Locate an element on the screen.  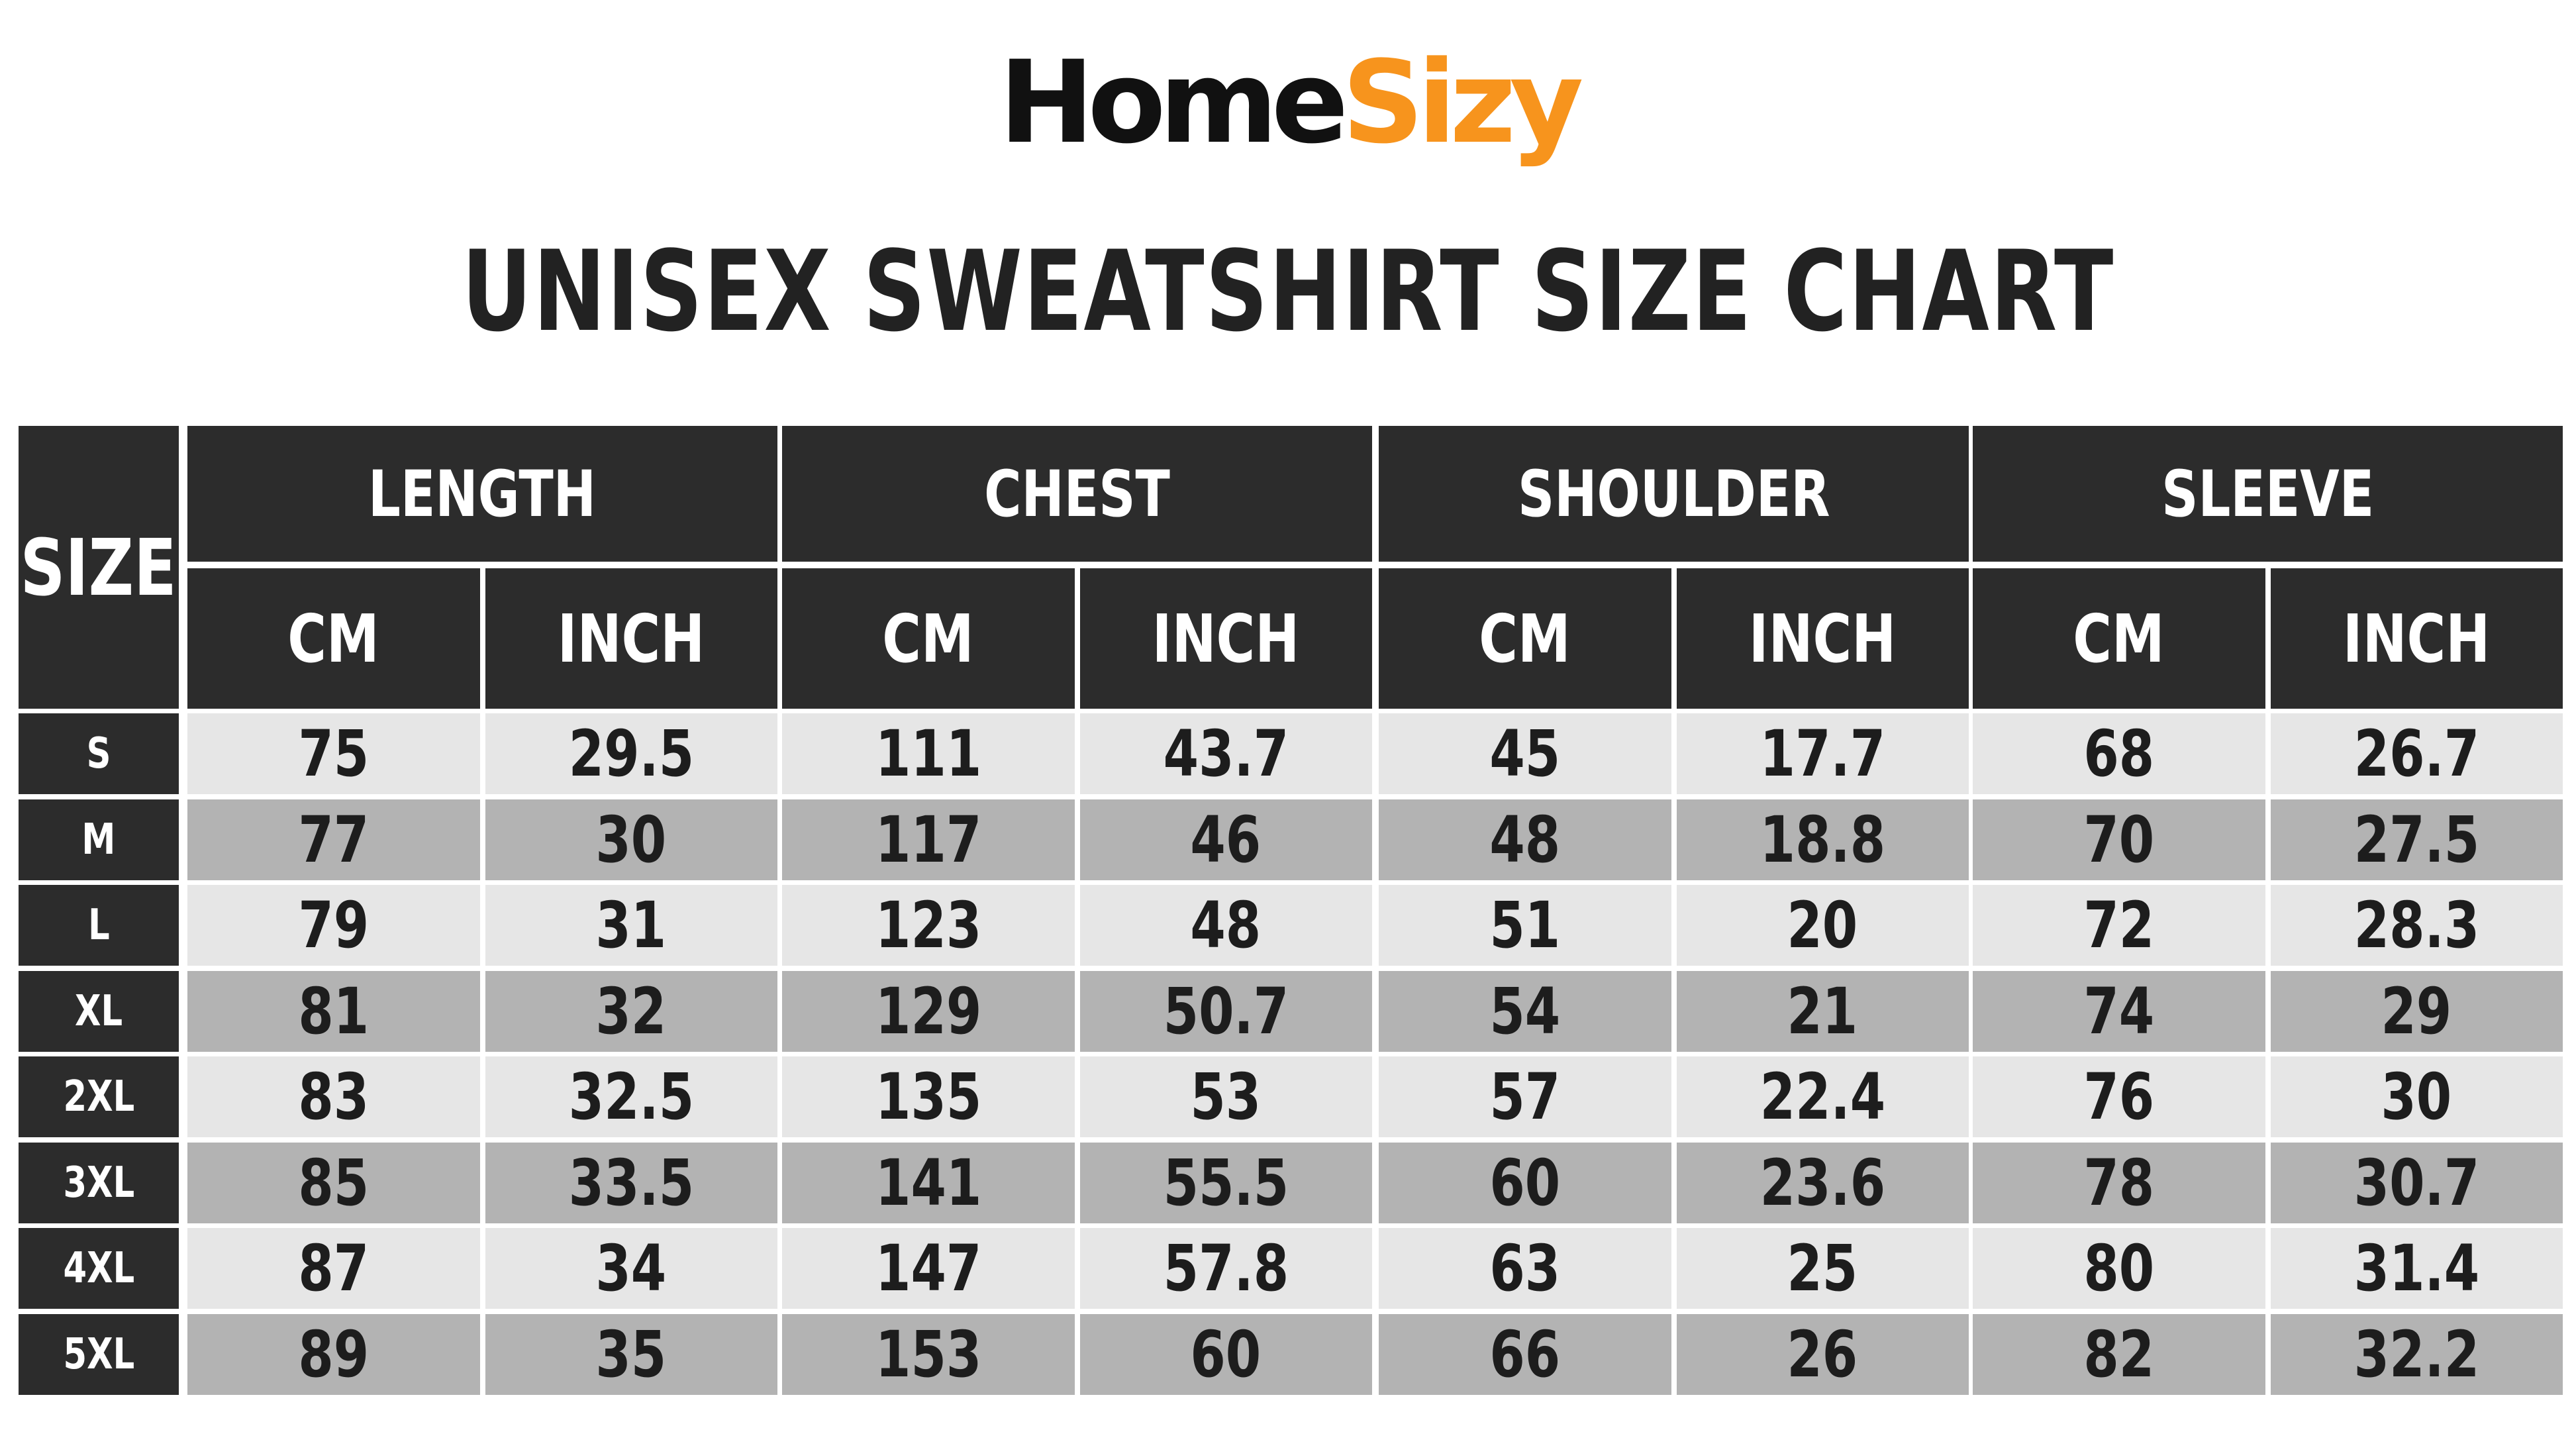
table-cell-4xl-length-cm: 87 is located at coordinates (333, 1269).